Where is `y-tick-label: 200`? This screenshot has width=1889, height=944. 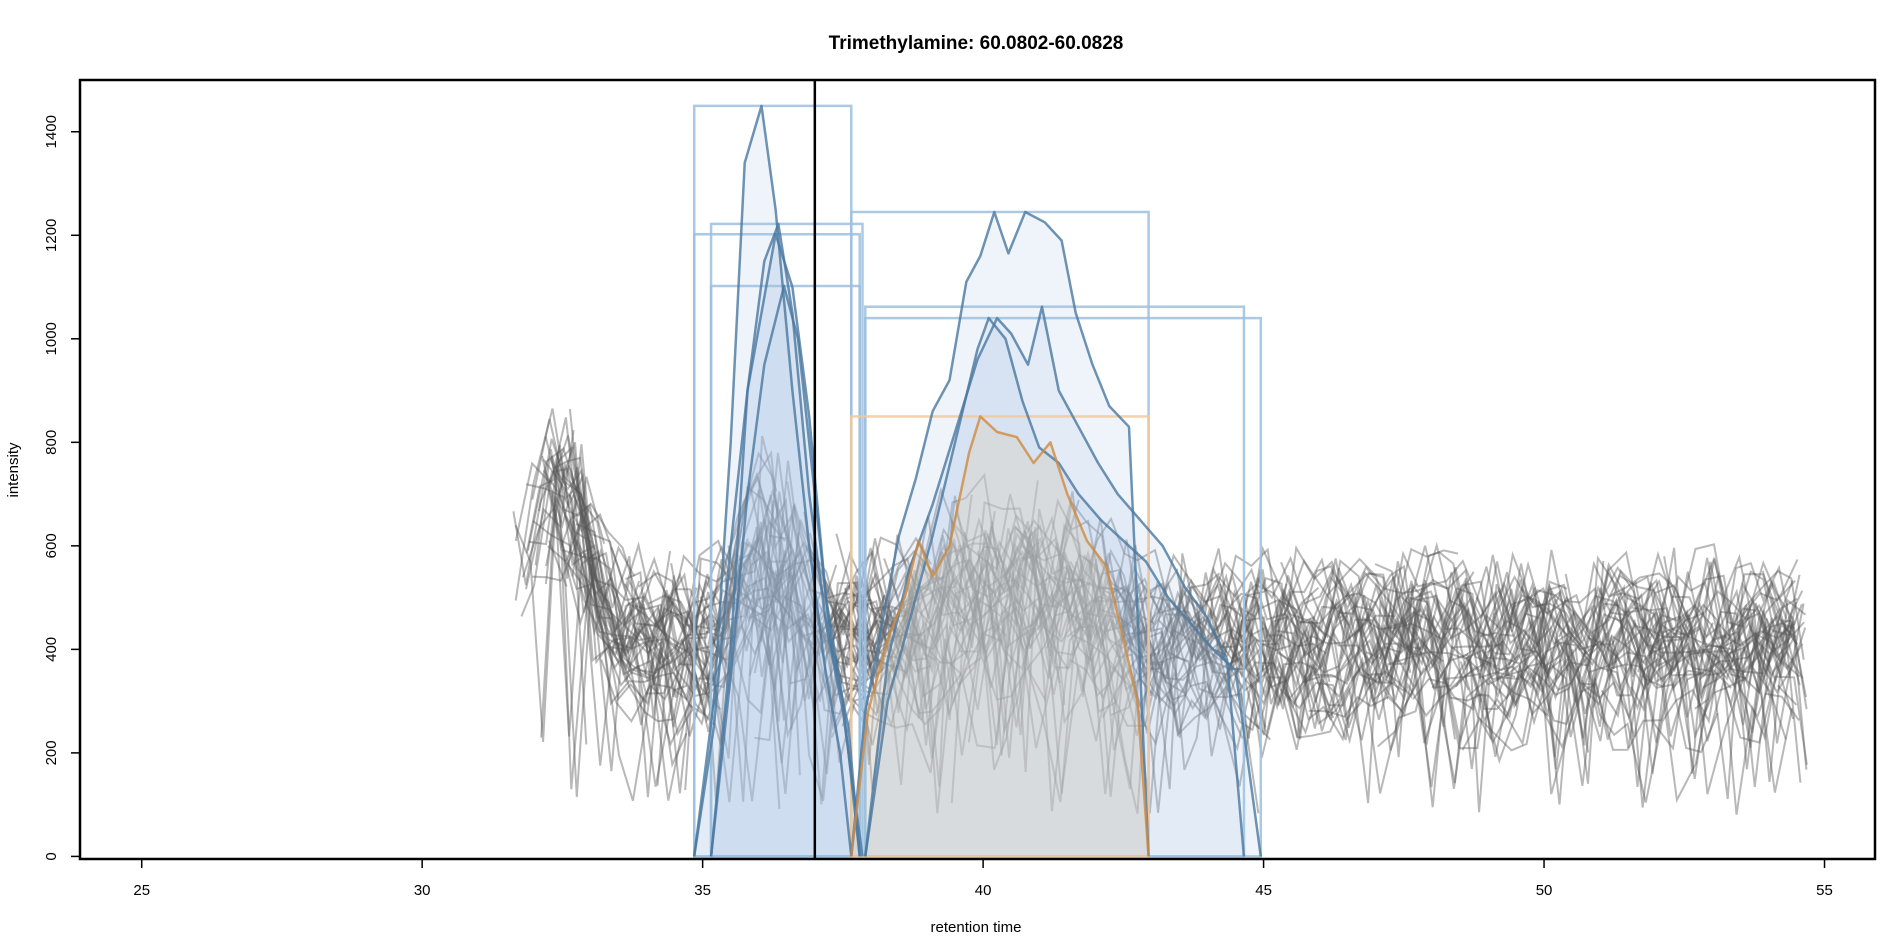
y-tick-label: 200 is located at coordinates (51, 752).